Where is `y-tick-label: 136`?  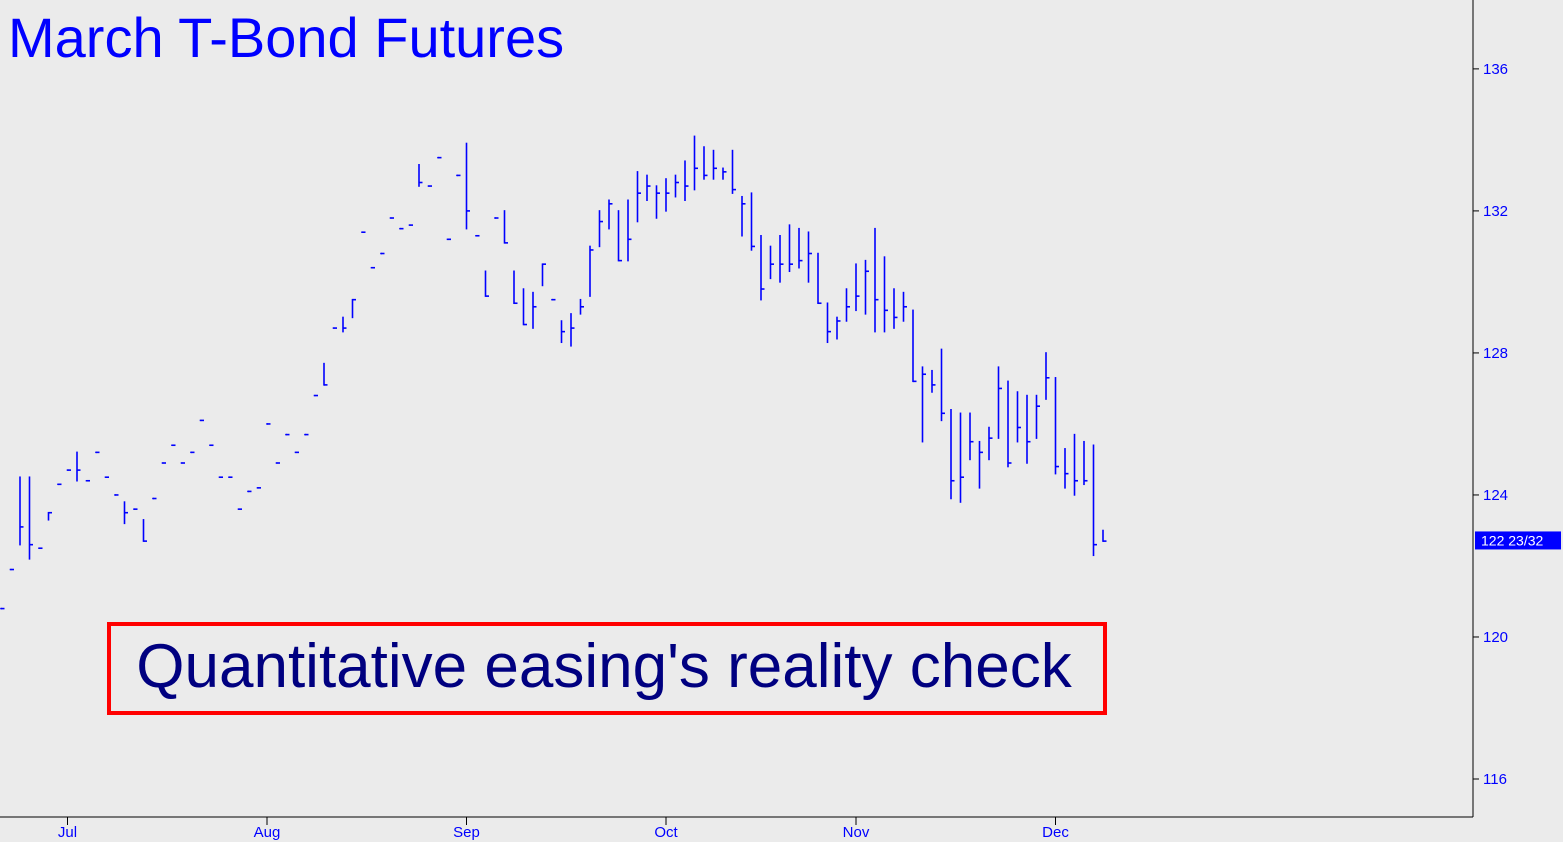 y-tick-label: 136 is located at coordinates (1495, 69).